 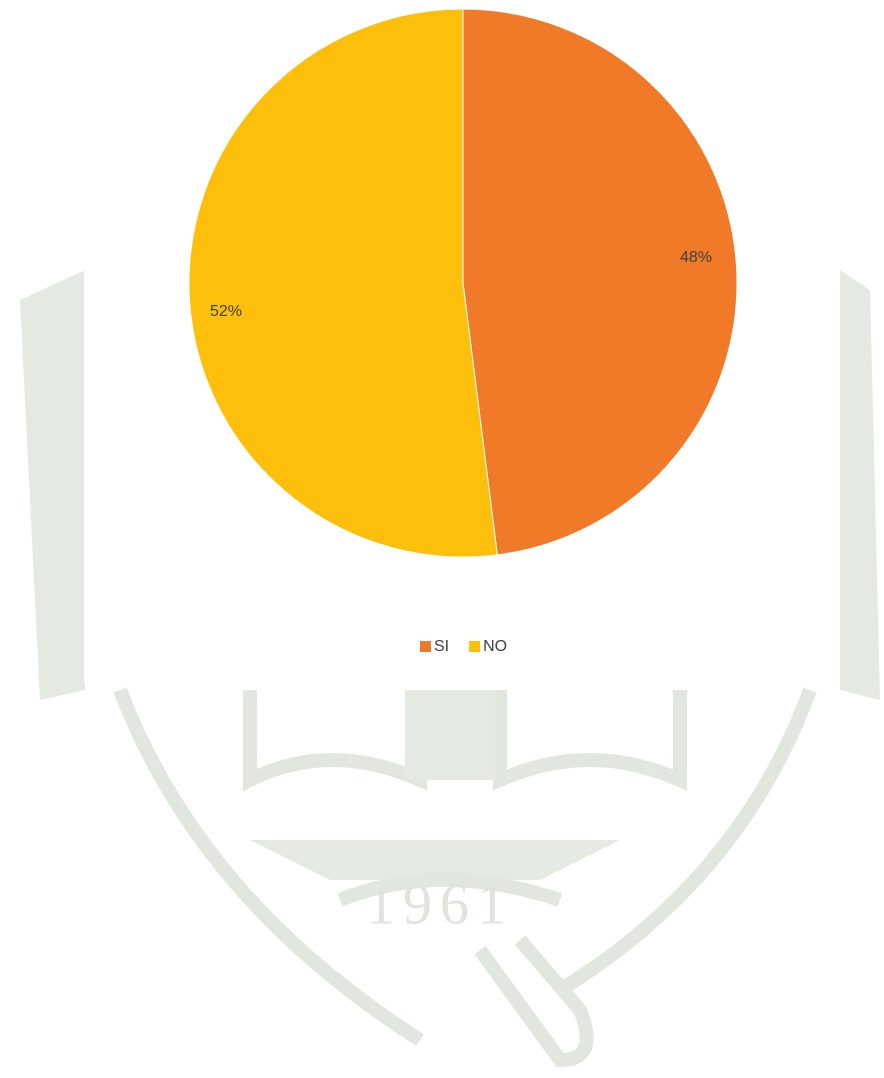 What do you see at coordinates (450, 735) in the screenshot?
I see `watermark-tower` at bounding box center [450, 735].